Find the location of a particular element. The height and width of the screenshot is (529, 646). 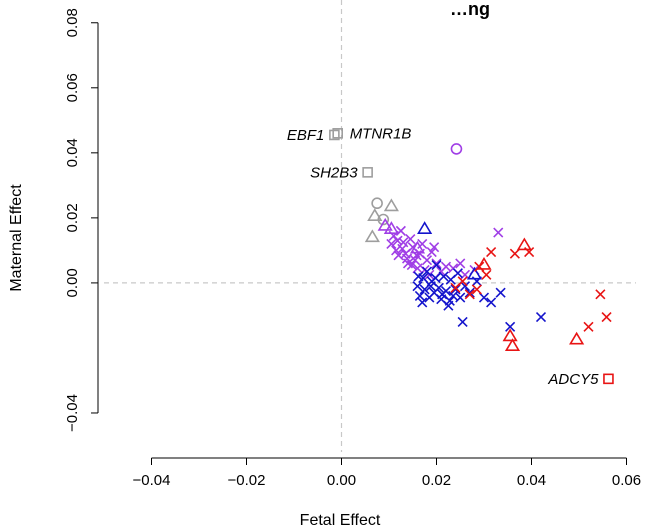

chart-title: …ng is located at coordinates (470, 9).